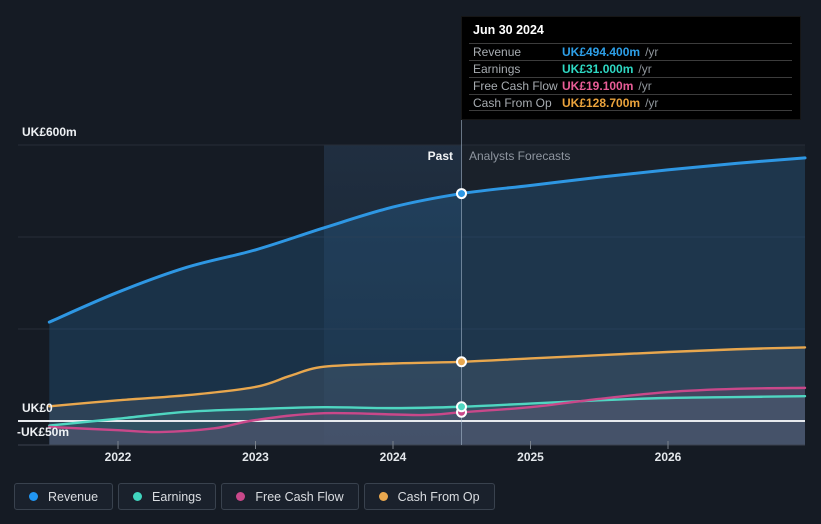 The width and height of the screenshot is (821, 524). What do you see at coordinates (461, 194) in the screenshot?
I see `marker-revenue` at bounding box center [461, 194].